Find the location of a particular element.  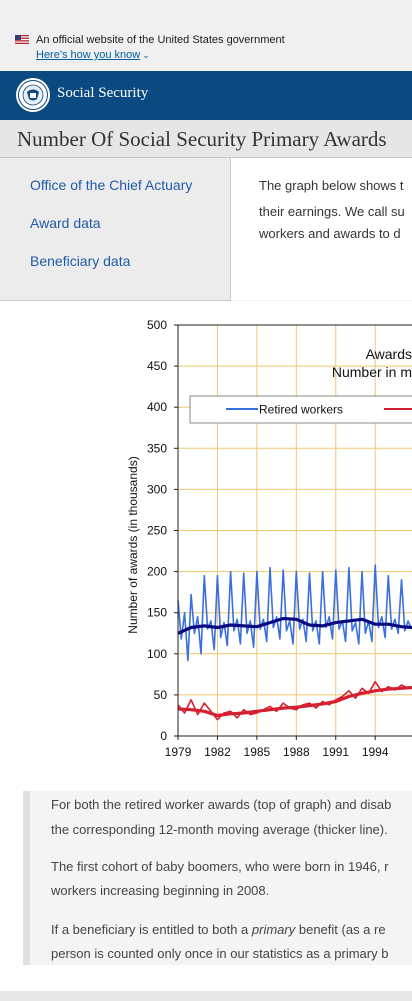

heres-how-you-know-label: Here's how you know is located at coordinates (88, 55).